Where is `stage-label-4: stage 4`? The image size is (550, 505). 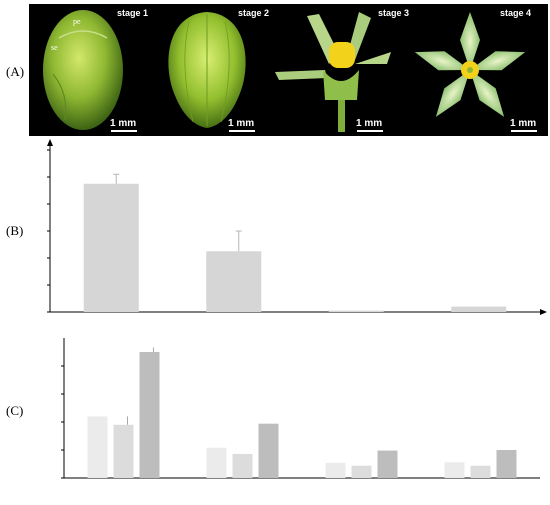
stage-label-4: stage 4 is located at coordinates (515, 13).